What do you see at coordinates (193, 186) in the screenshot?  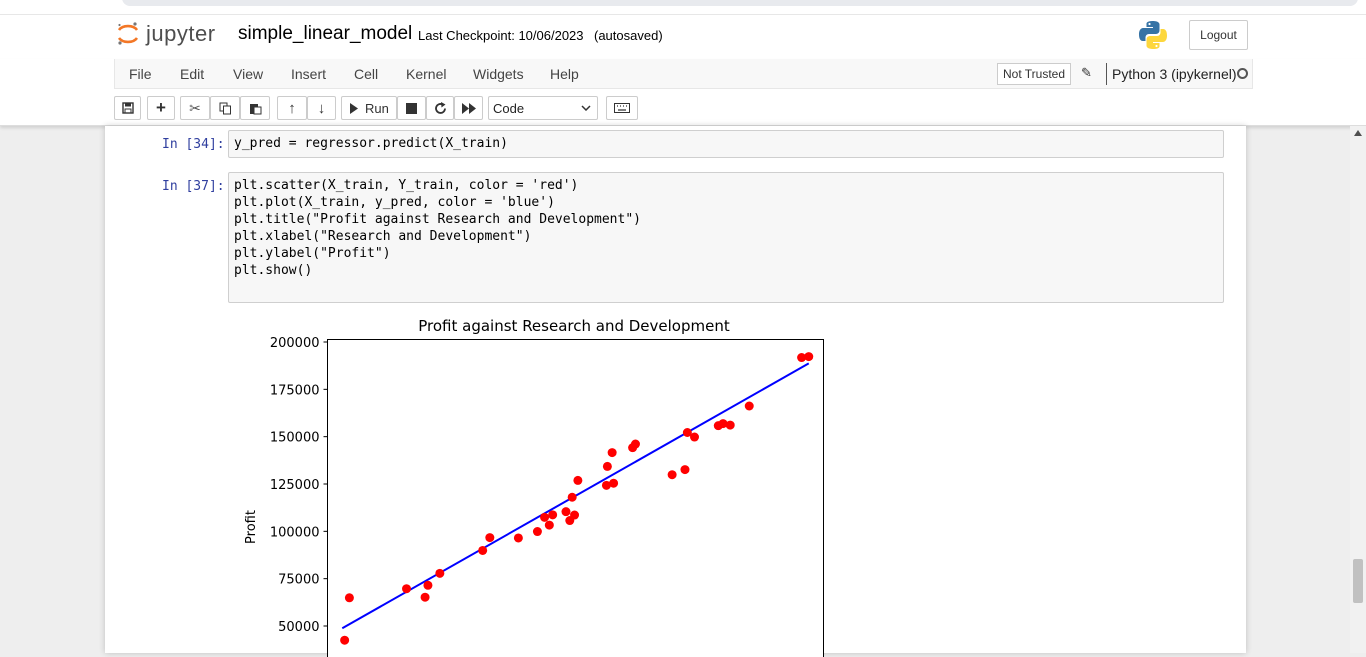 I see `cell-prompt: In [37]:` at bounding box center [193, 186].